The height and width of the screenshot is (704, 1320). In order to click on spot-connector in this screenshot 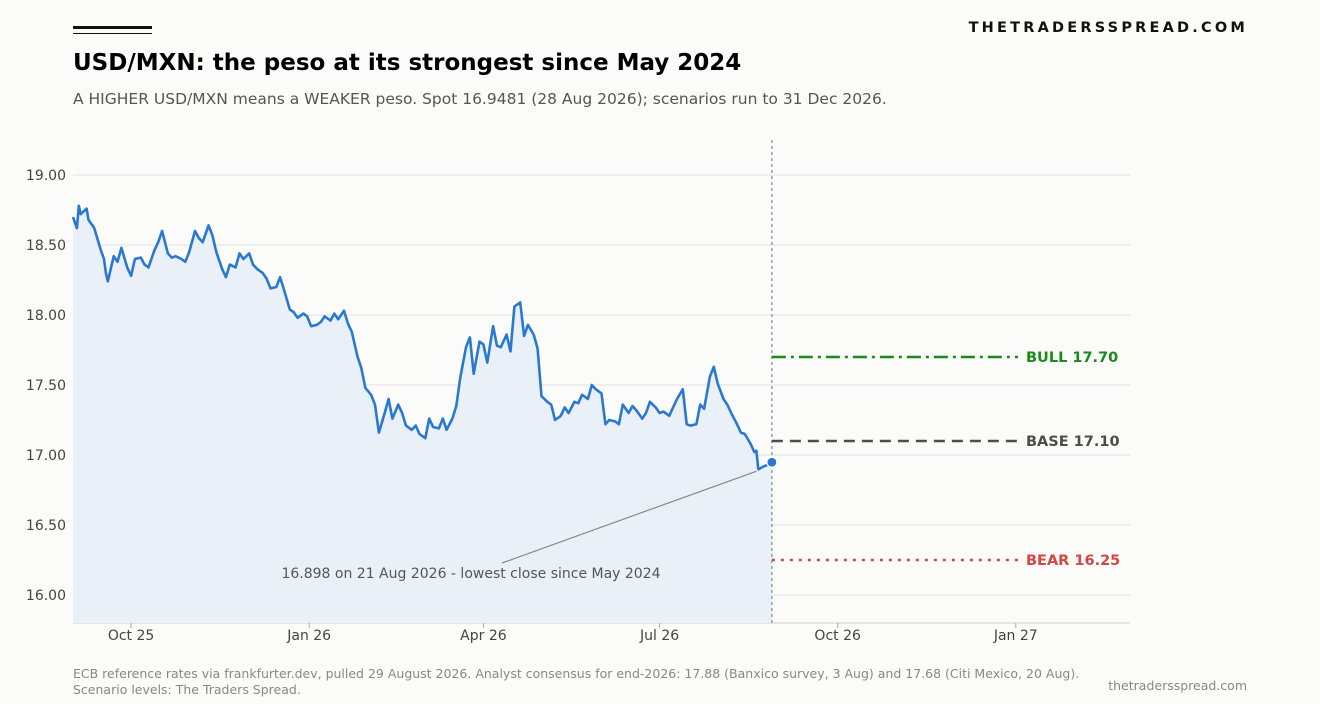, I will do `click(771, 463)`.